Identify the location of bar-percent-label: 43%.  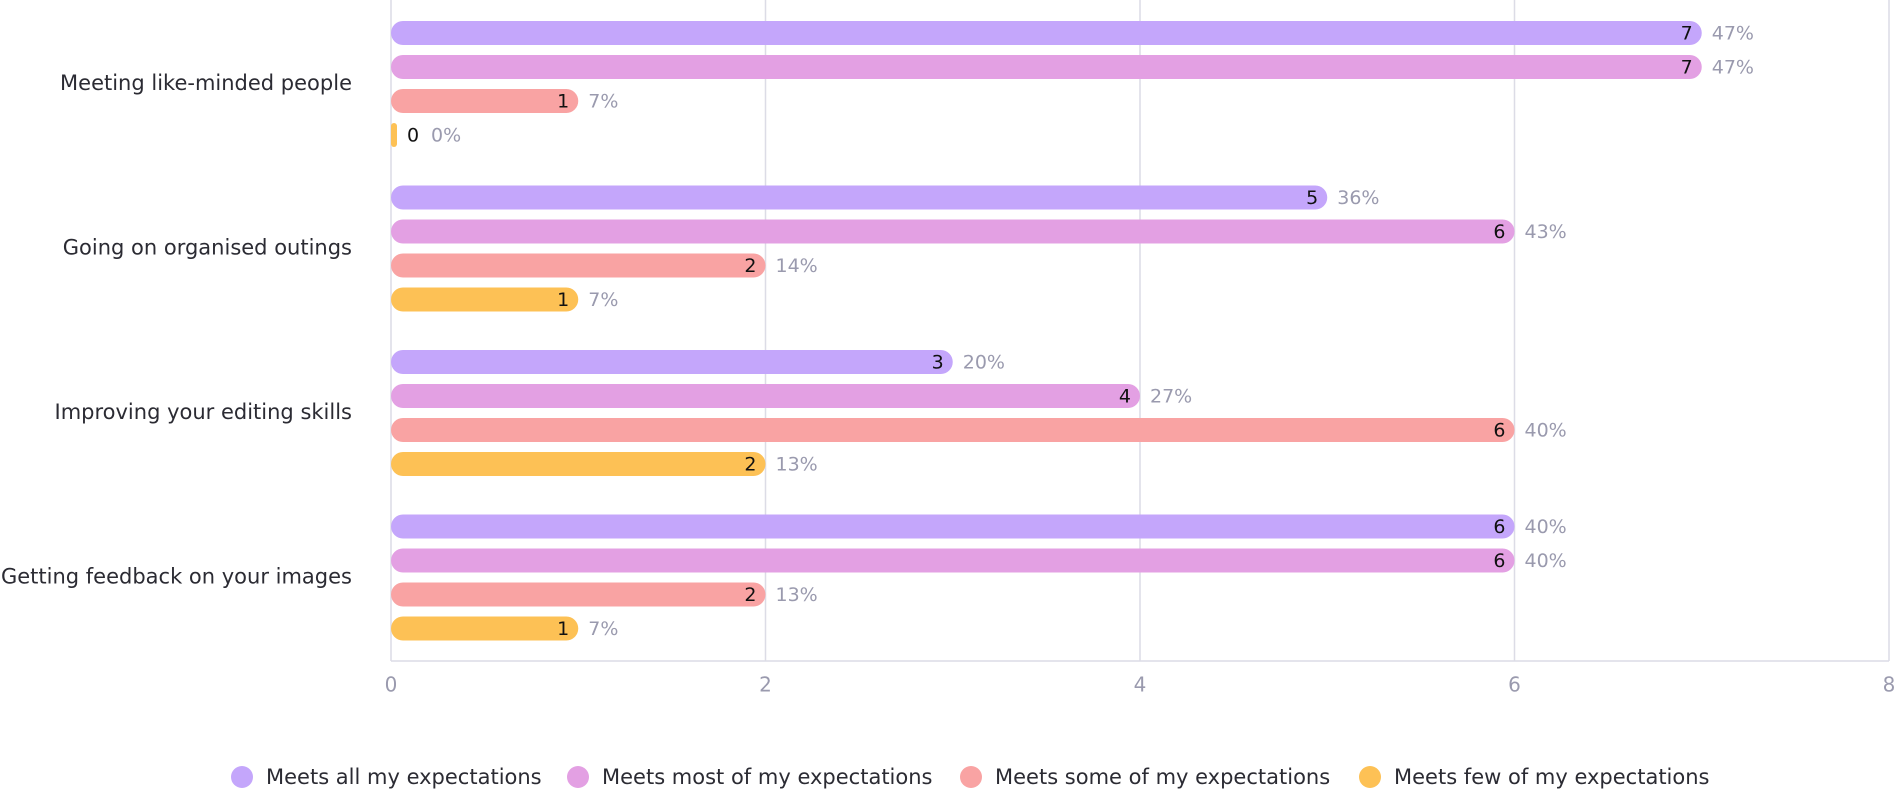
(1546, 232).